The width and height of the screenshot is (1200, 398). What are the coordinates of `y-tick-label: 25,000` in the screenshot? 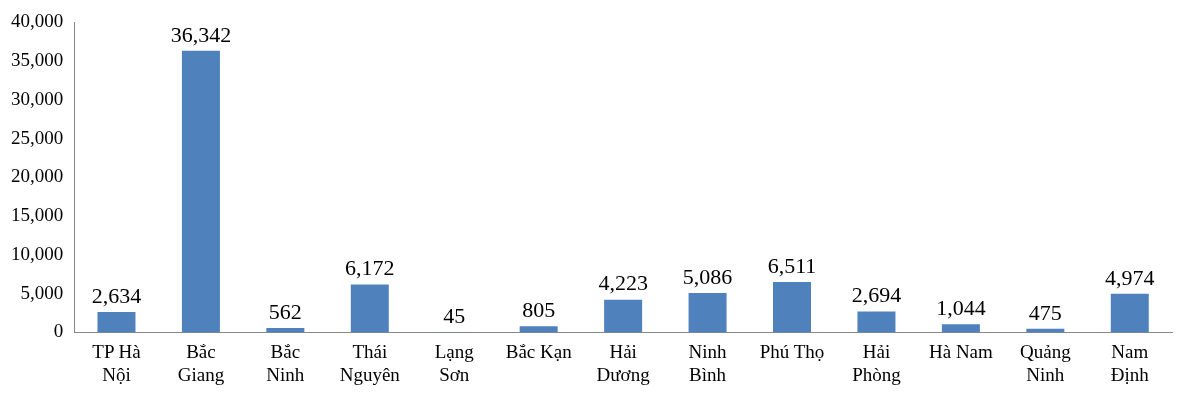 It's located at (37, 137).